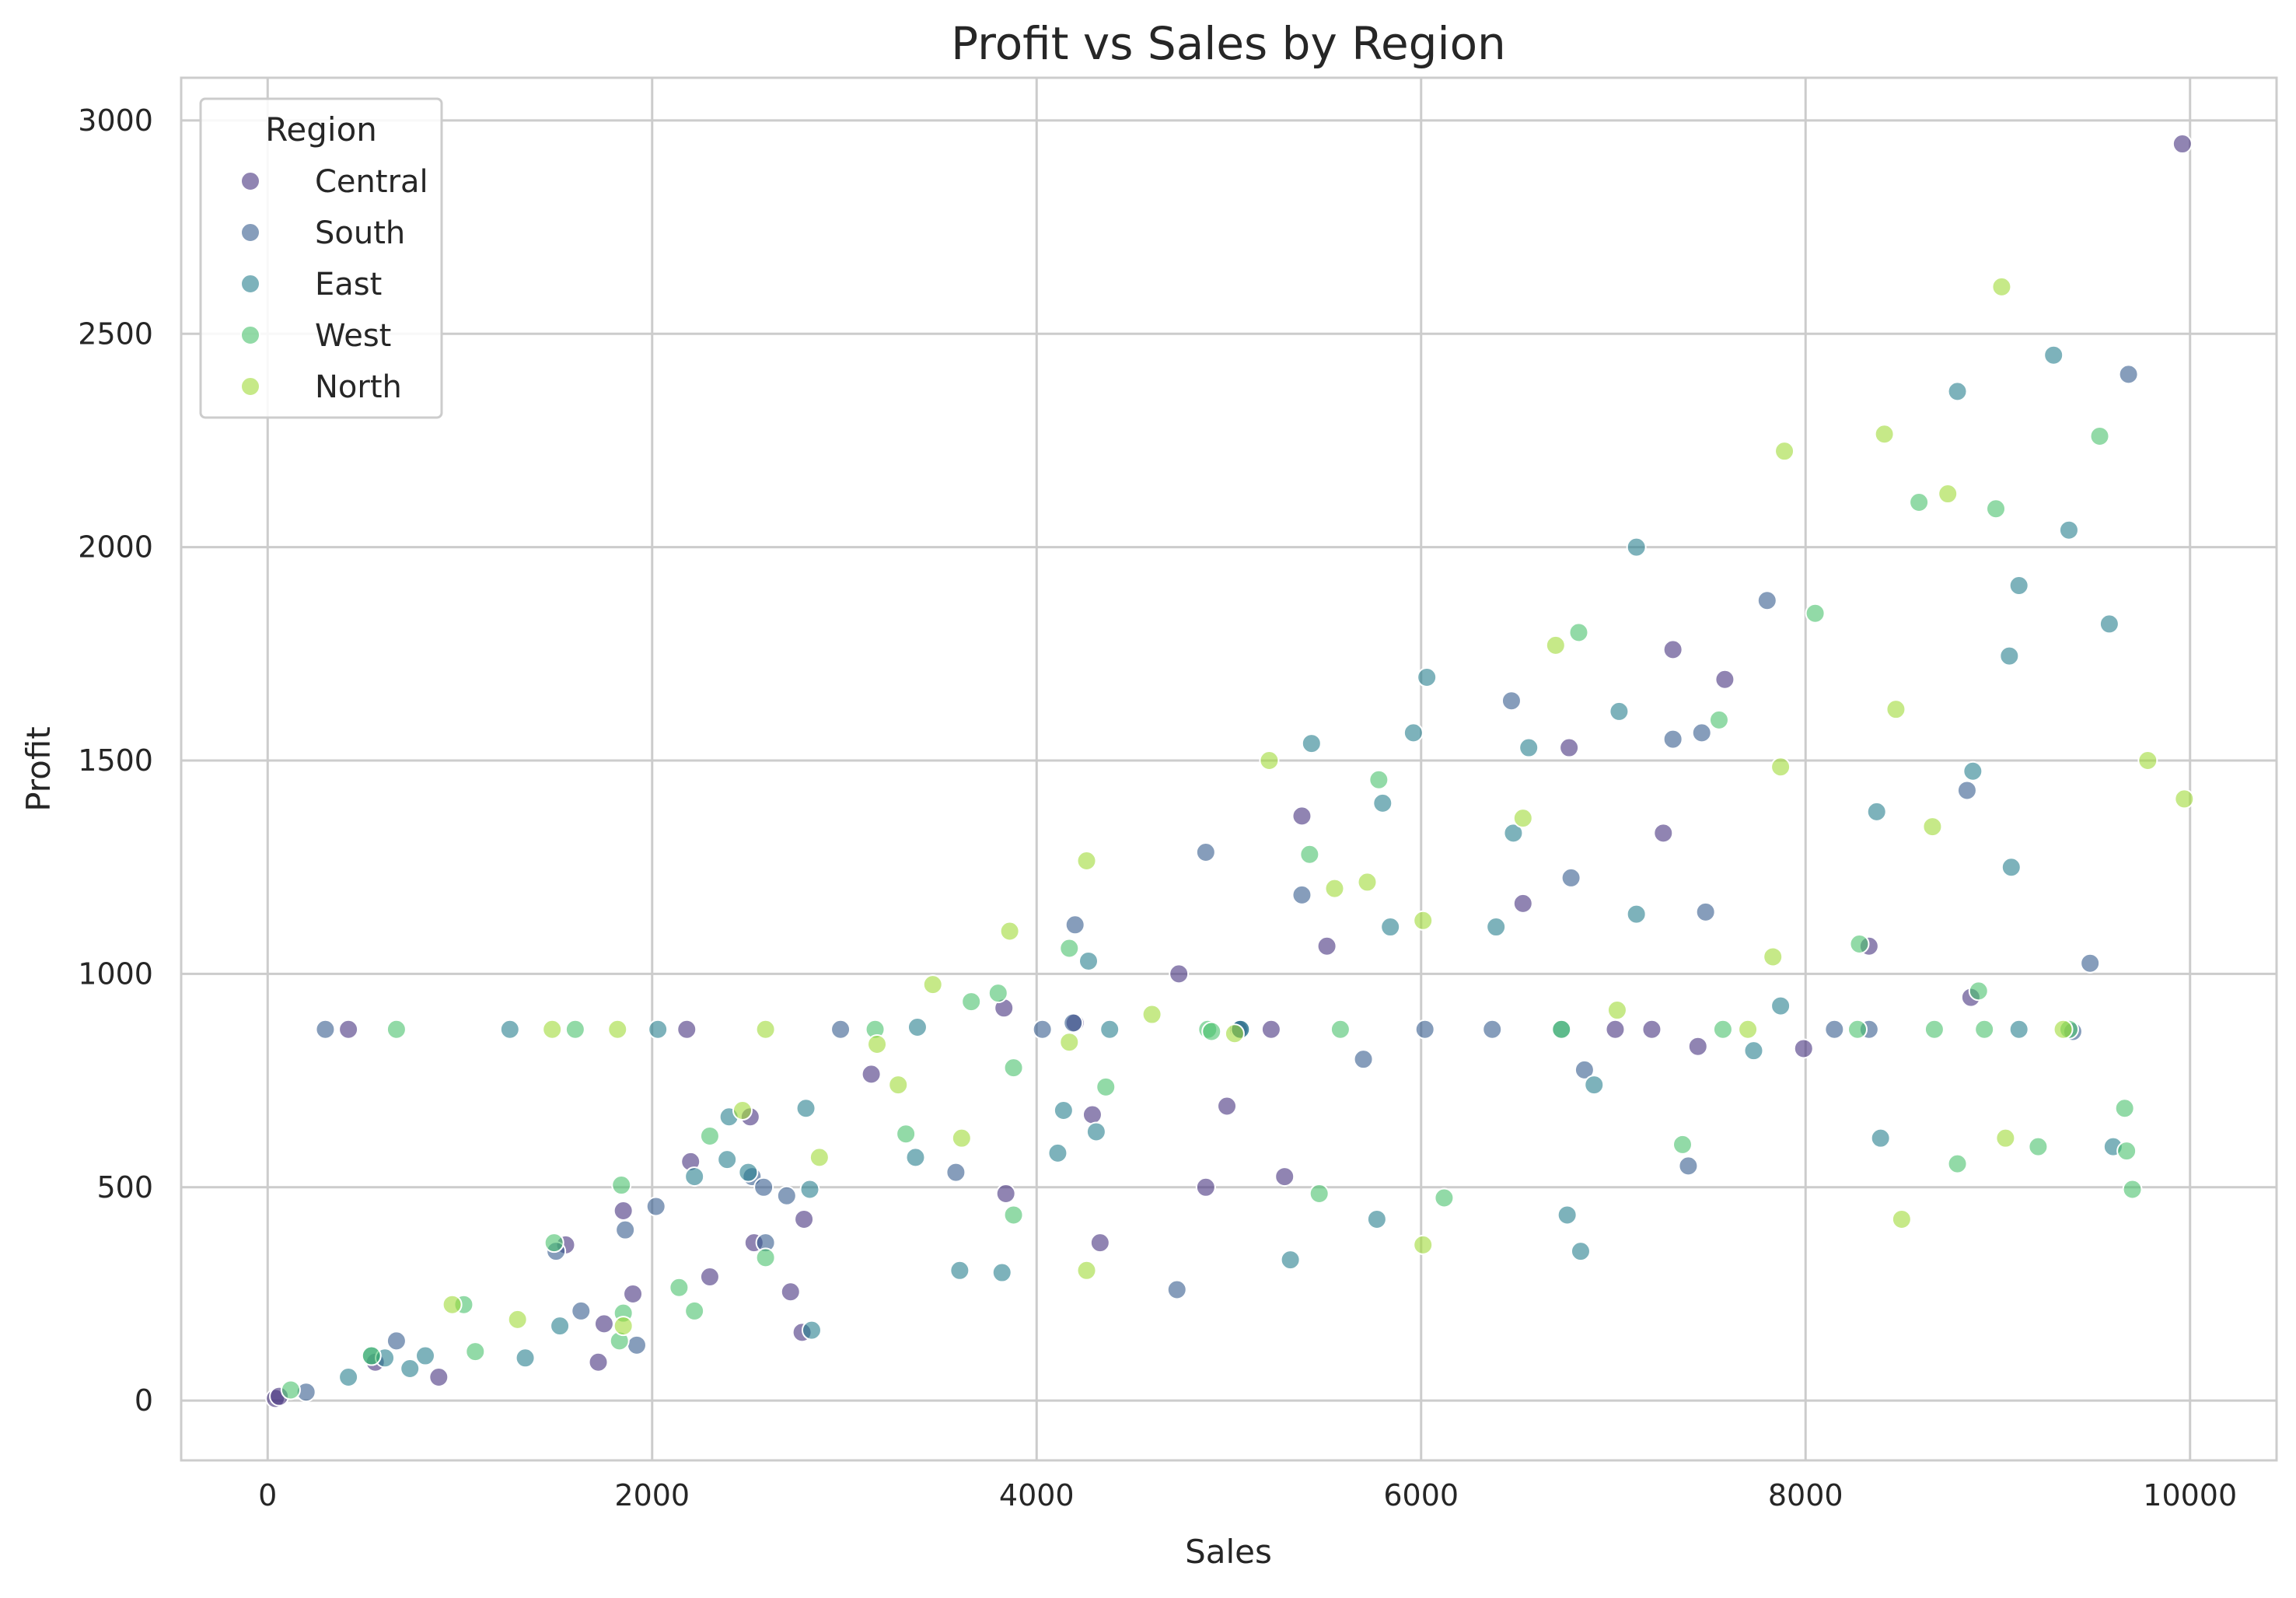  I want to click on x-tick-label: 0, so click(267, 1495).